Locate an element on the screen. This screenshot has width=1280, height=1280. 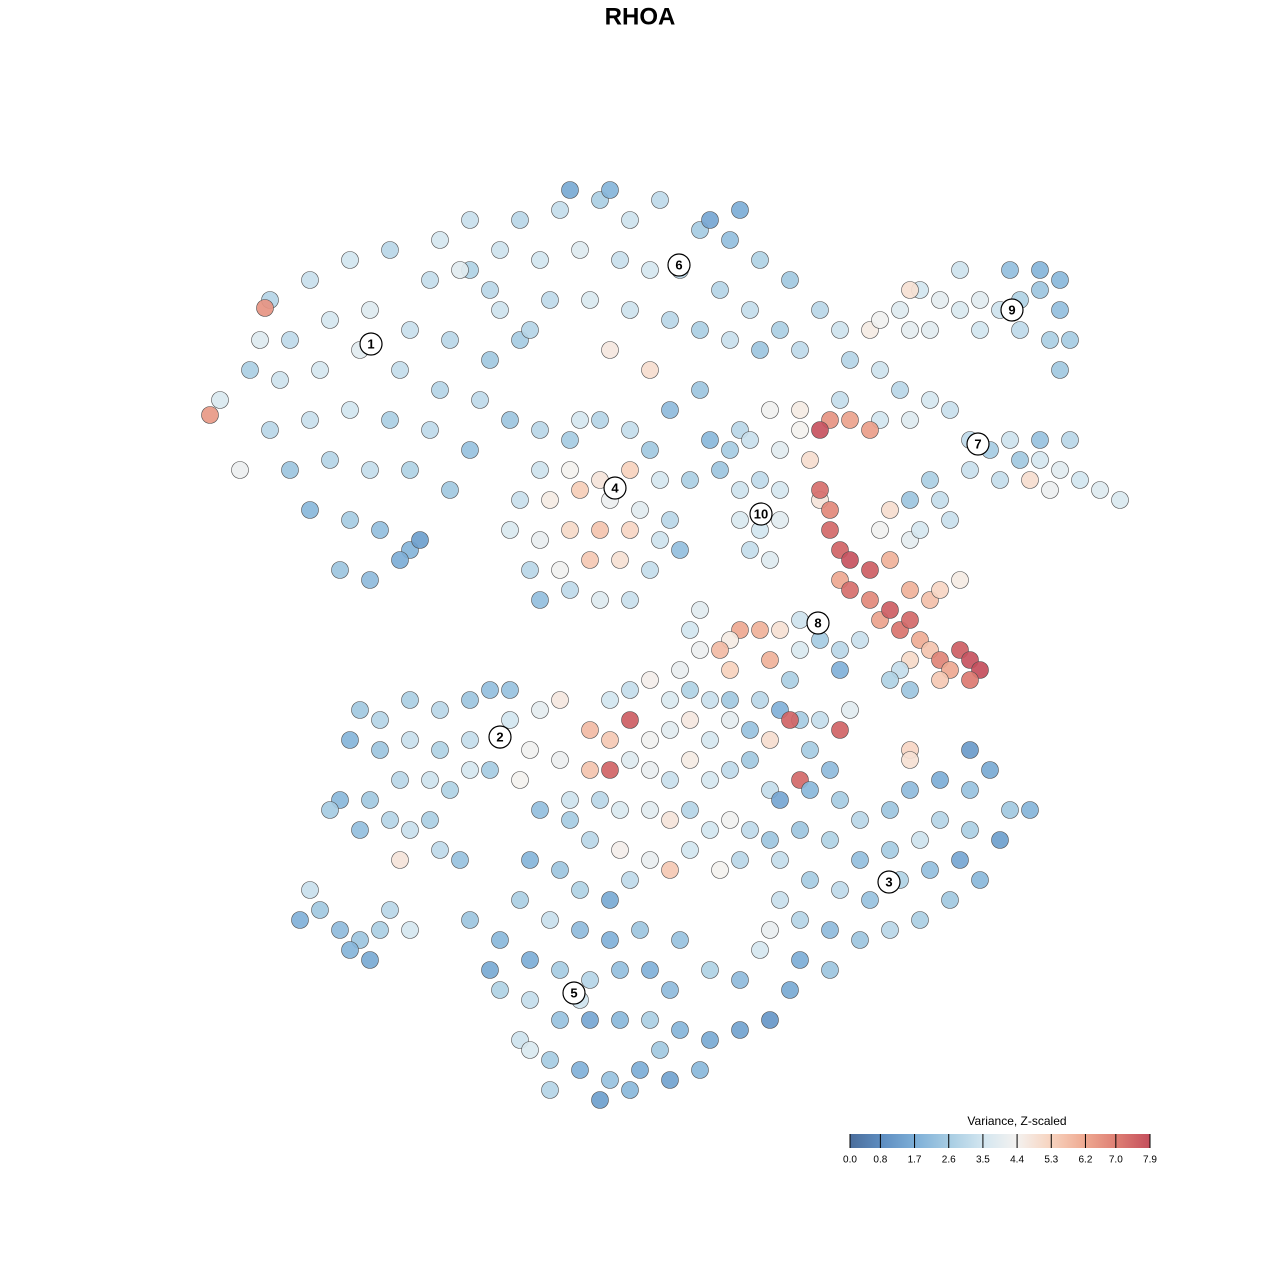
cluster-label: 6 is located at coordinates (678, 264).